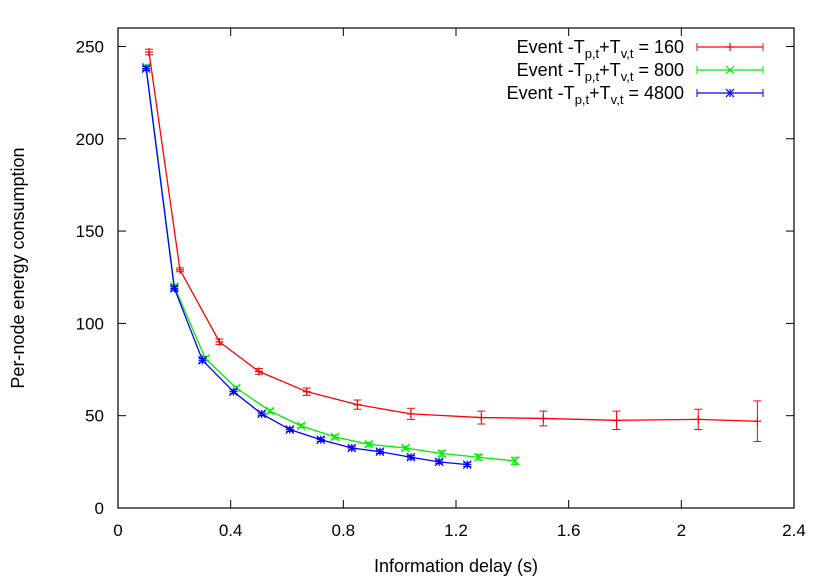 This screenshot has width=830, height=581. What do you see at coordinates (456, 530) in the screenshot?
I see `x-tick-label: 1.2` at bounding box center [456, 530].